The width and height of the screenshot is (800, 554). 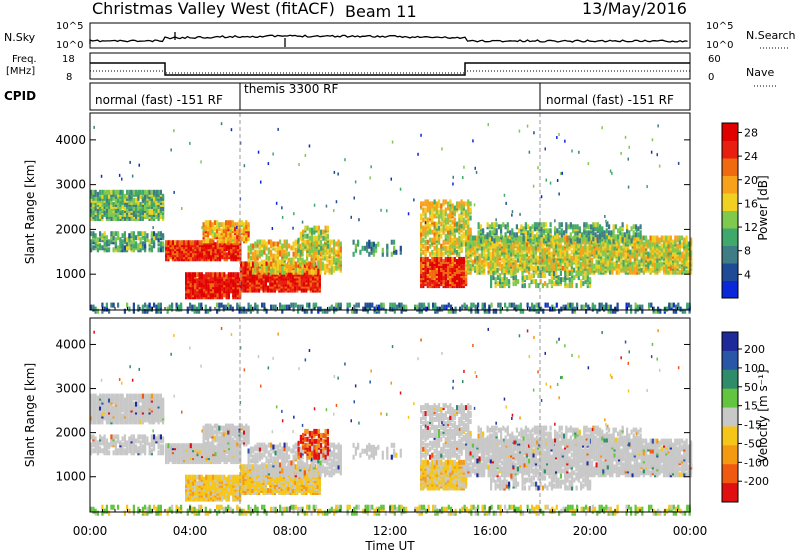 What do you see at coordinates (714, 59) in the screenshot?
I see `nave-tick-top: 60` at bounding box center [714, 59].